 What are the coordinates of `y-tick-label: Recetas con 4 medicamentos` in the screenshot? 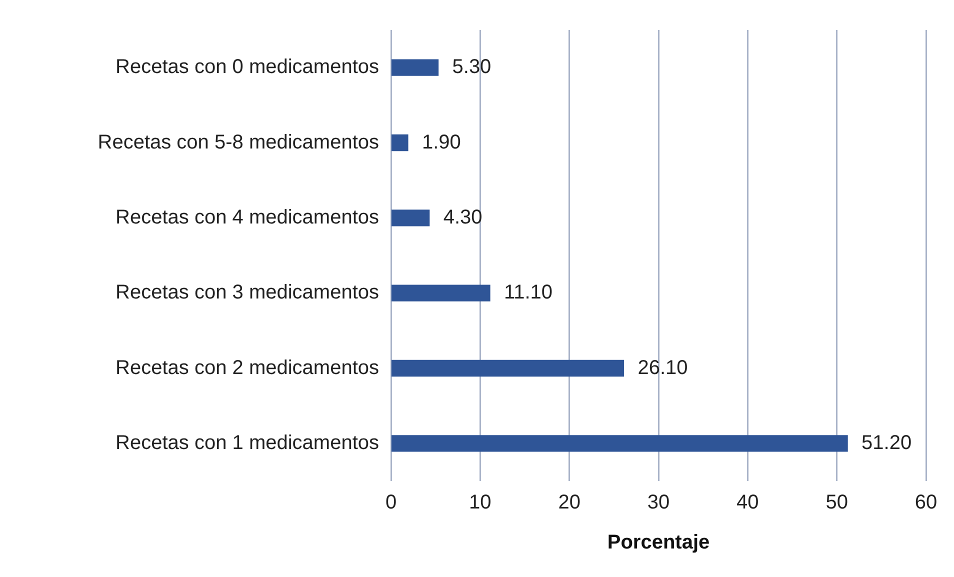 It's located at (247, 217).